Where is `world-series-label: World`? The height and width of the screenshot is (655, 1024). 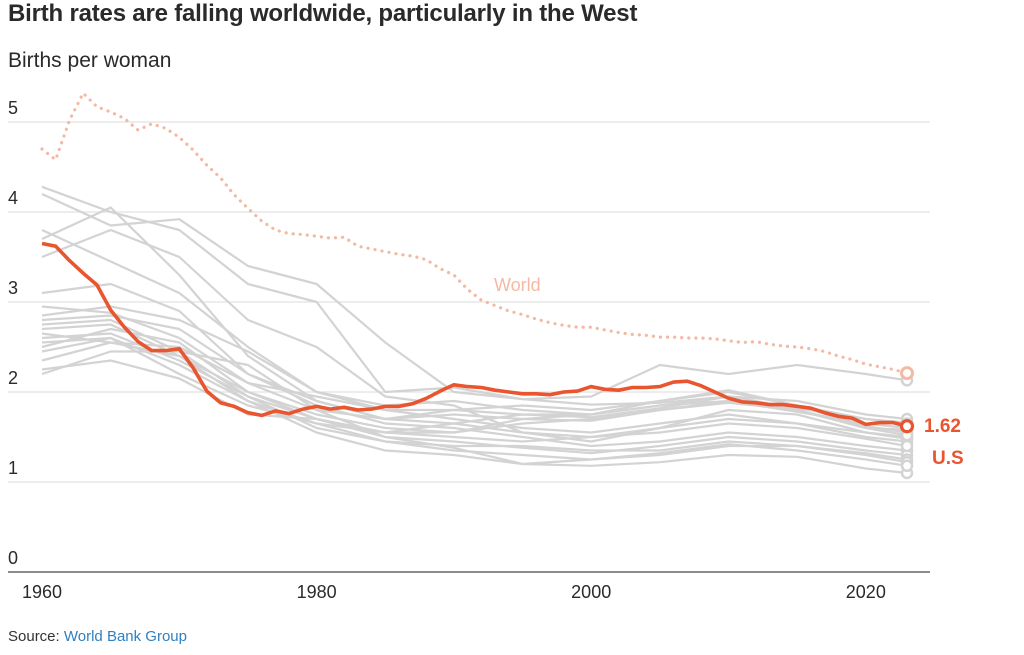 world-series-label: World is located at coordinates (517, 285).